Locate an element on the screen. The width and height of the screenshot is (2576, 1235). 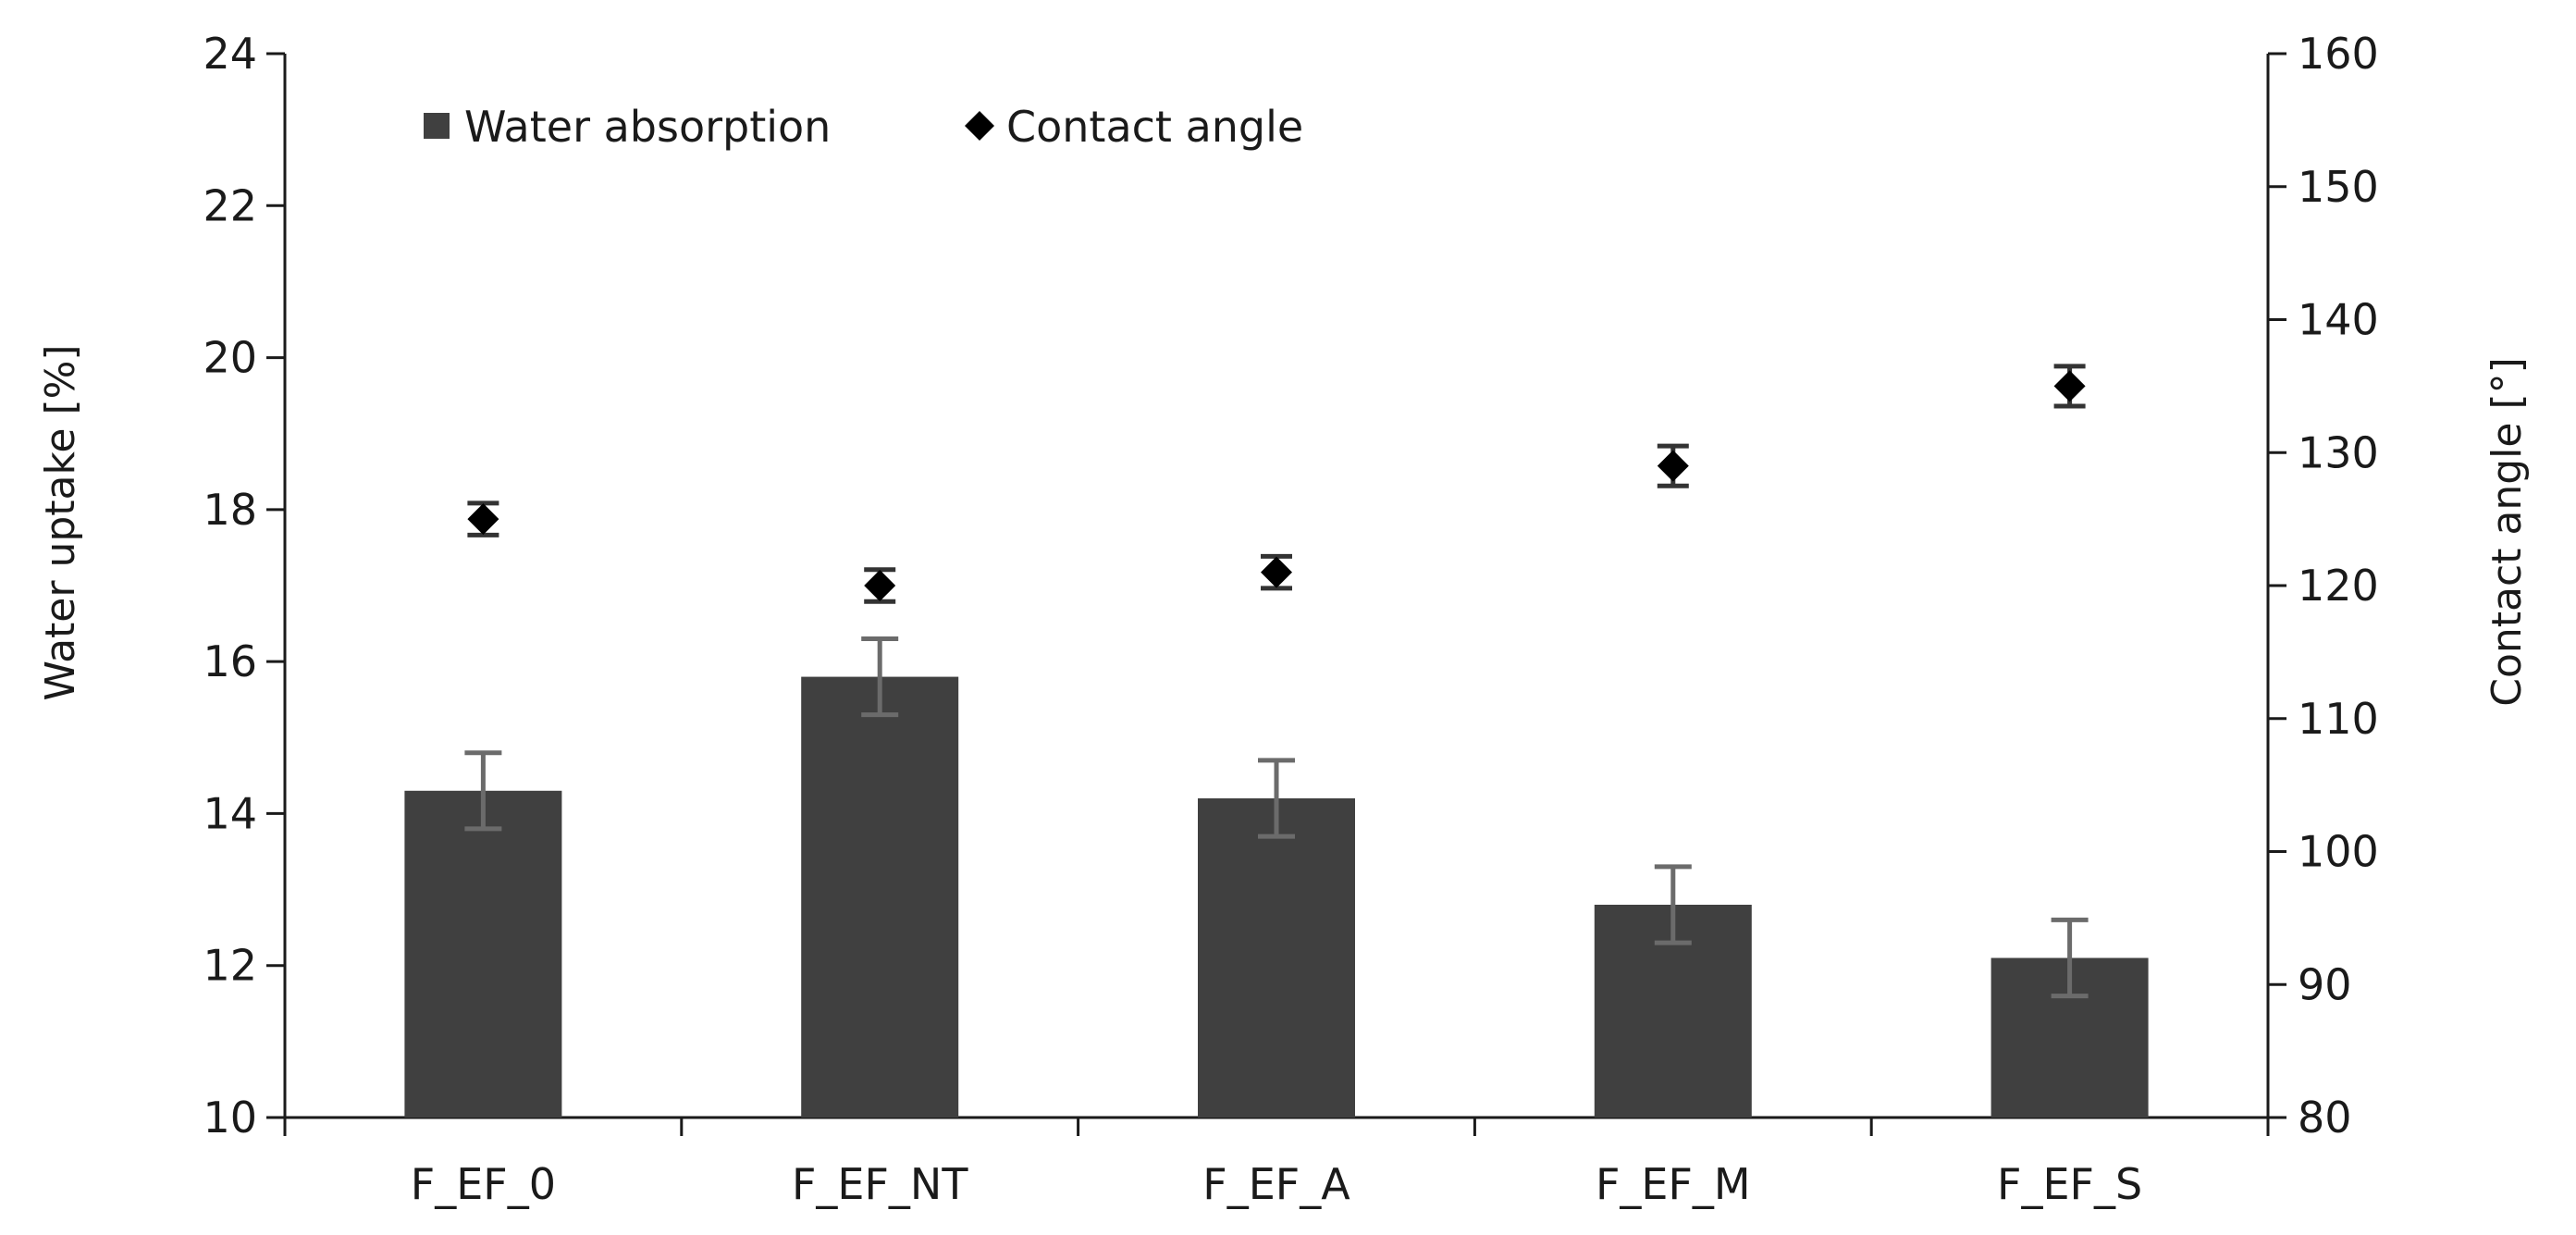
legend: Water absorption Contact angle is located at coordinates (863, 127).